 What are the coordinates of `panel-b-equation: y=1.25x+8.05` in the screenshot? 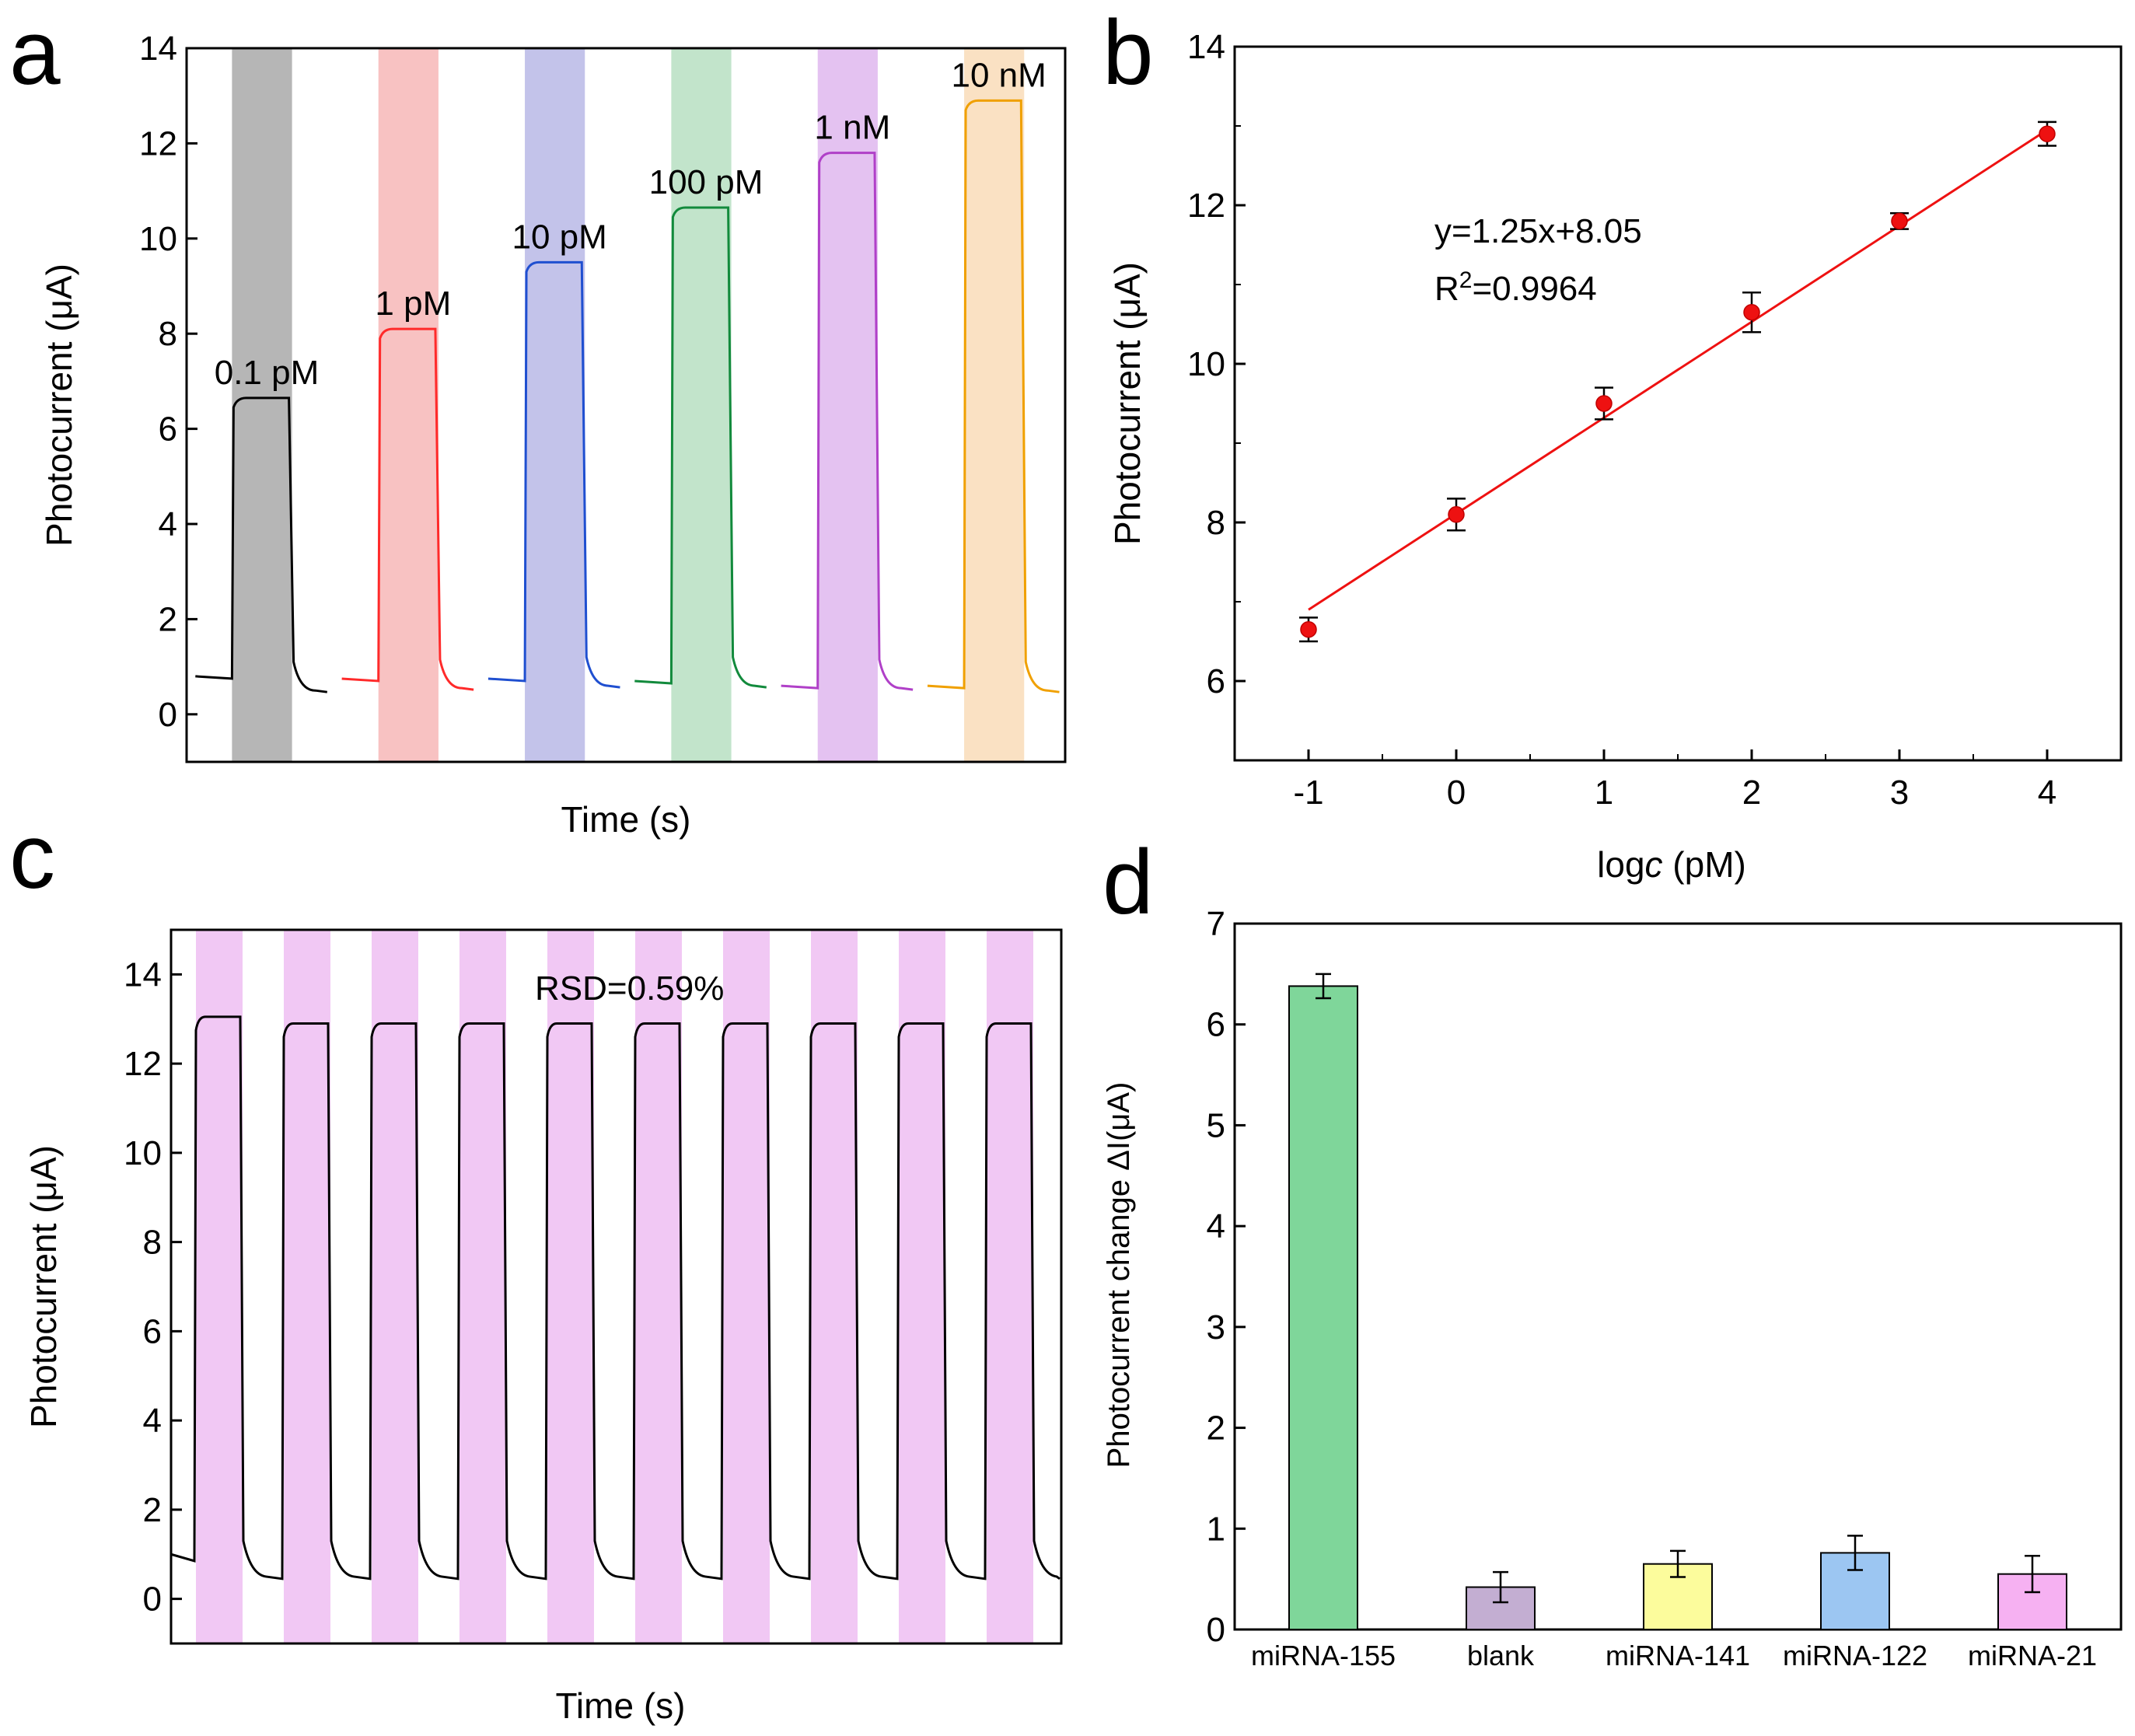 It's located at (1538, 231).